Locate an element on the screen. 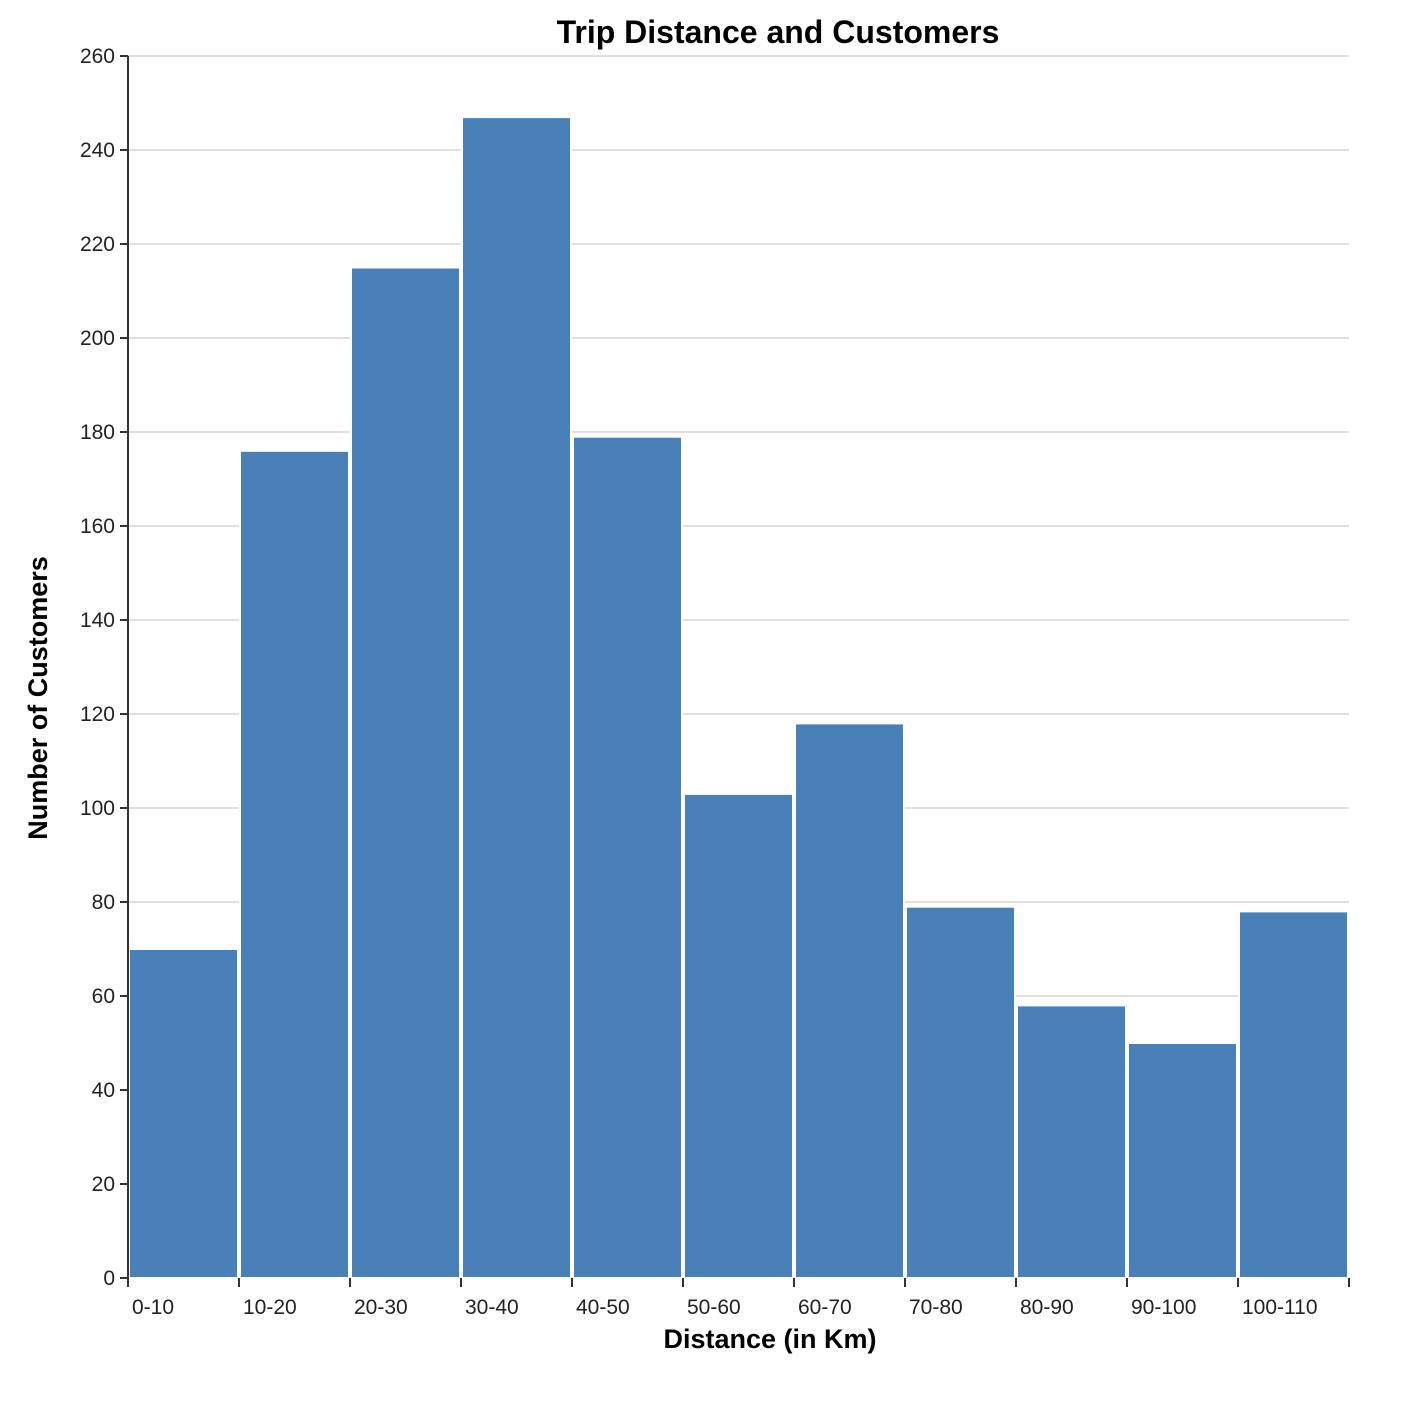 The width and height of the screenshot is (1410, 1410). x-tick-label: 20-30 is located at coordinates (381, 1307).